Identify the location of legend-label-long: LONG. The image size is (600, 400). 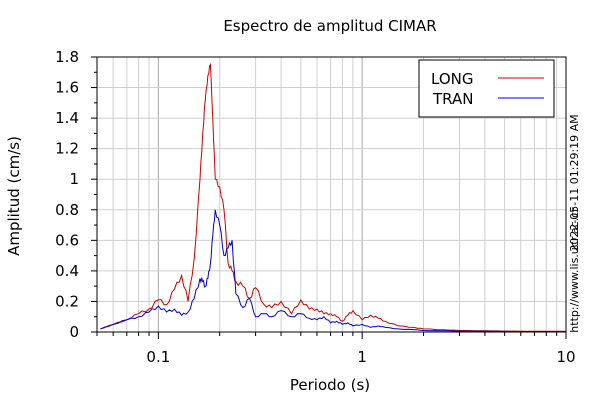
(452, 79).